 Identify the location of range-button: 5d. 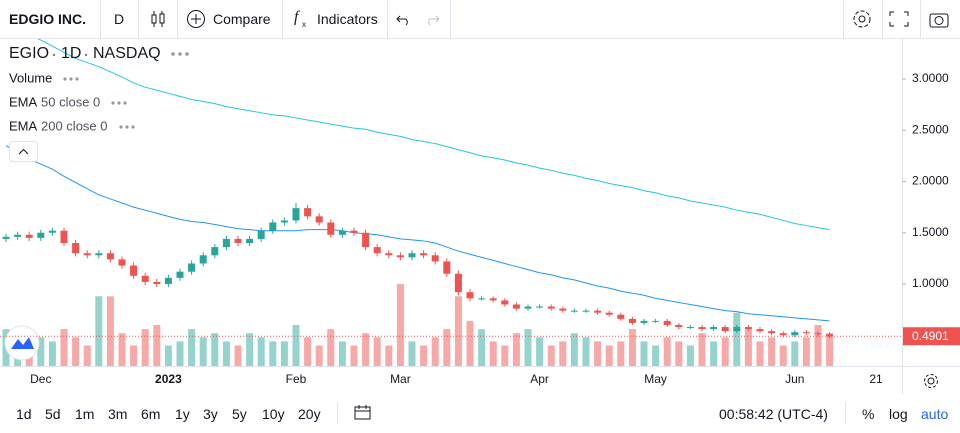
(53, 414).